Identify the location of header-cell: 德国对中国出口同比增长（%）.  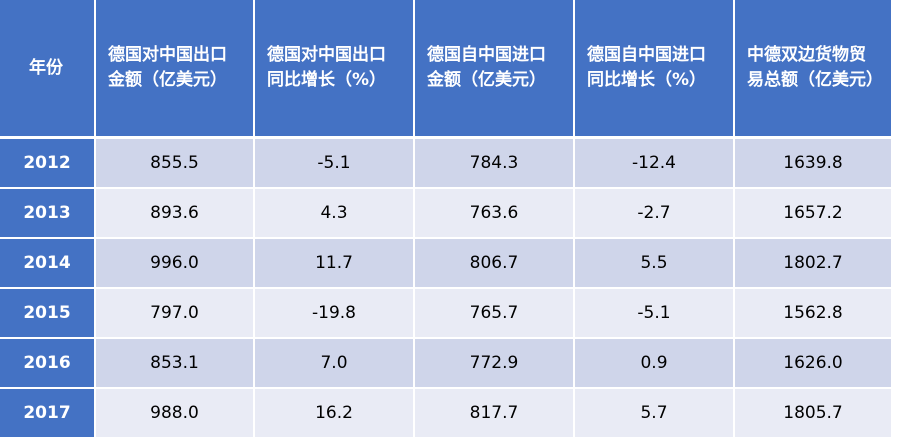
(334, 68).